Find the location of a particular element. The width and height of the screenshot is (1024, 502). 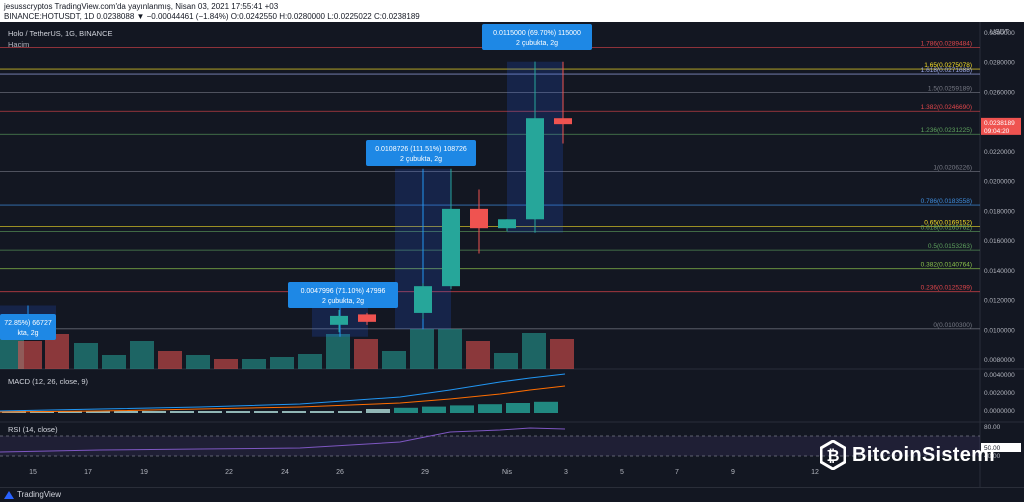

time-tick: Nis is located at coordinates (507, 472).